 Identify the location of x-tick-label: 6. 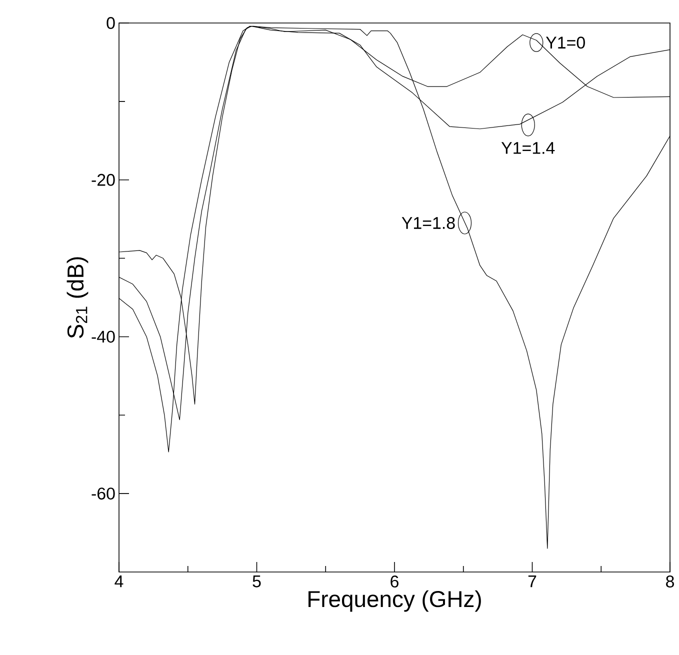
(394, 582).